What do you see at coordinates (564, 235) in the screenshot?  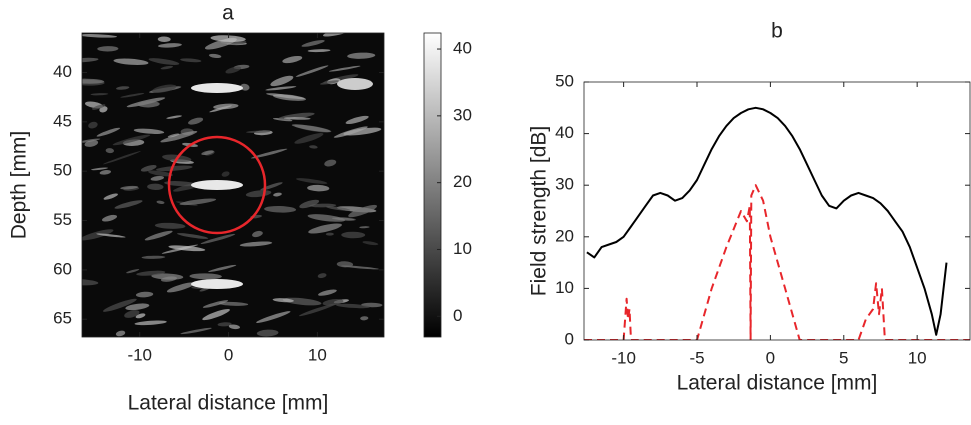 I see `y-tick-label: 20` at bounding box center [564, 235].